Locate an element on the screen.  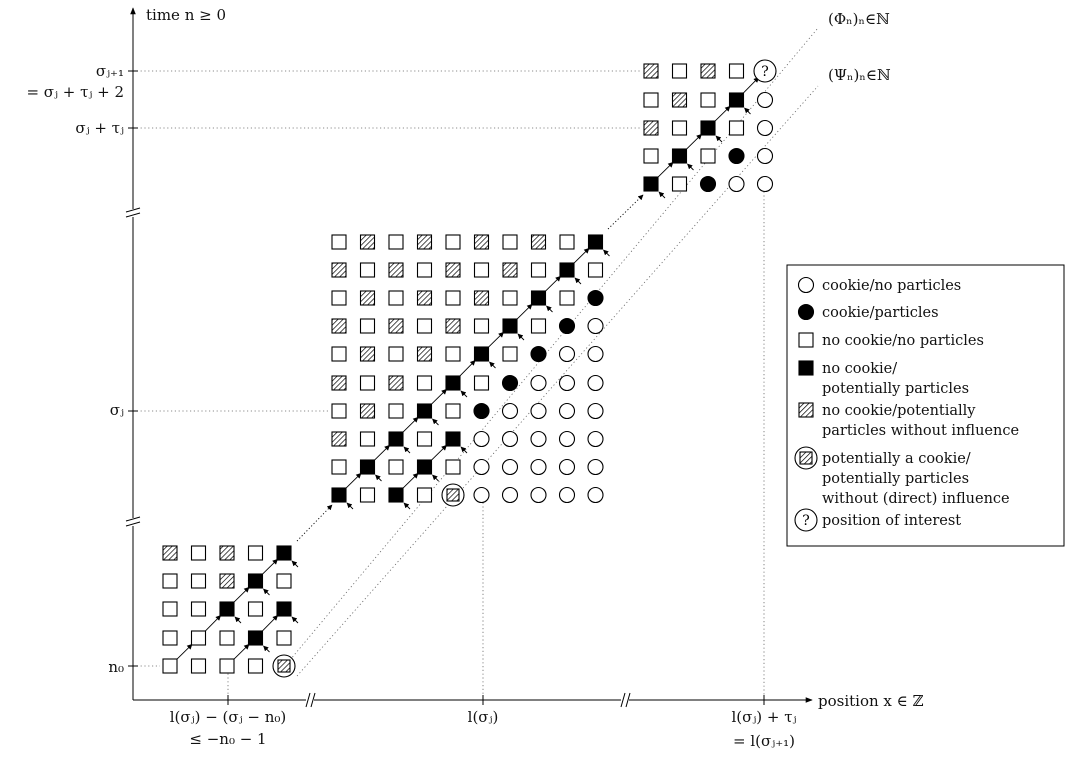
legend-label: cookie/no particles is located at coordinates (891, 286).